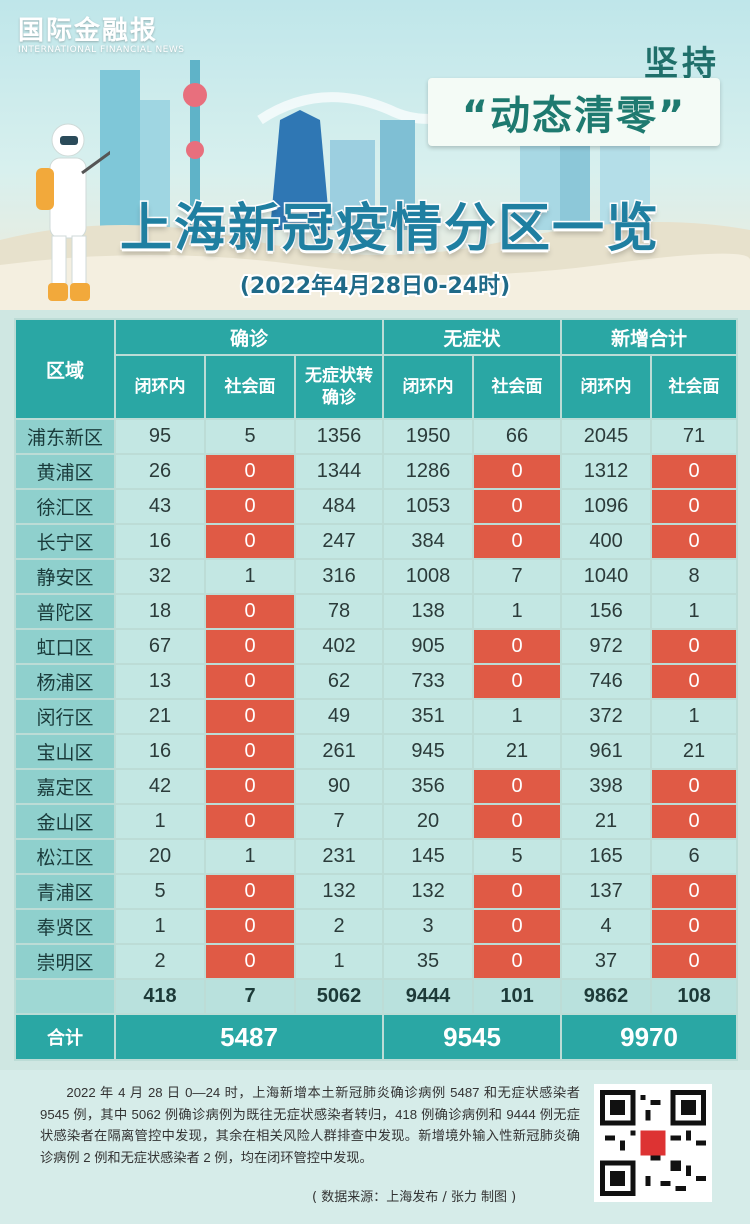  I want to click on table-row: 金山区 1 0 7 20 0 21 0, so click(376, 821).